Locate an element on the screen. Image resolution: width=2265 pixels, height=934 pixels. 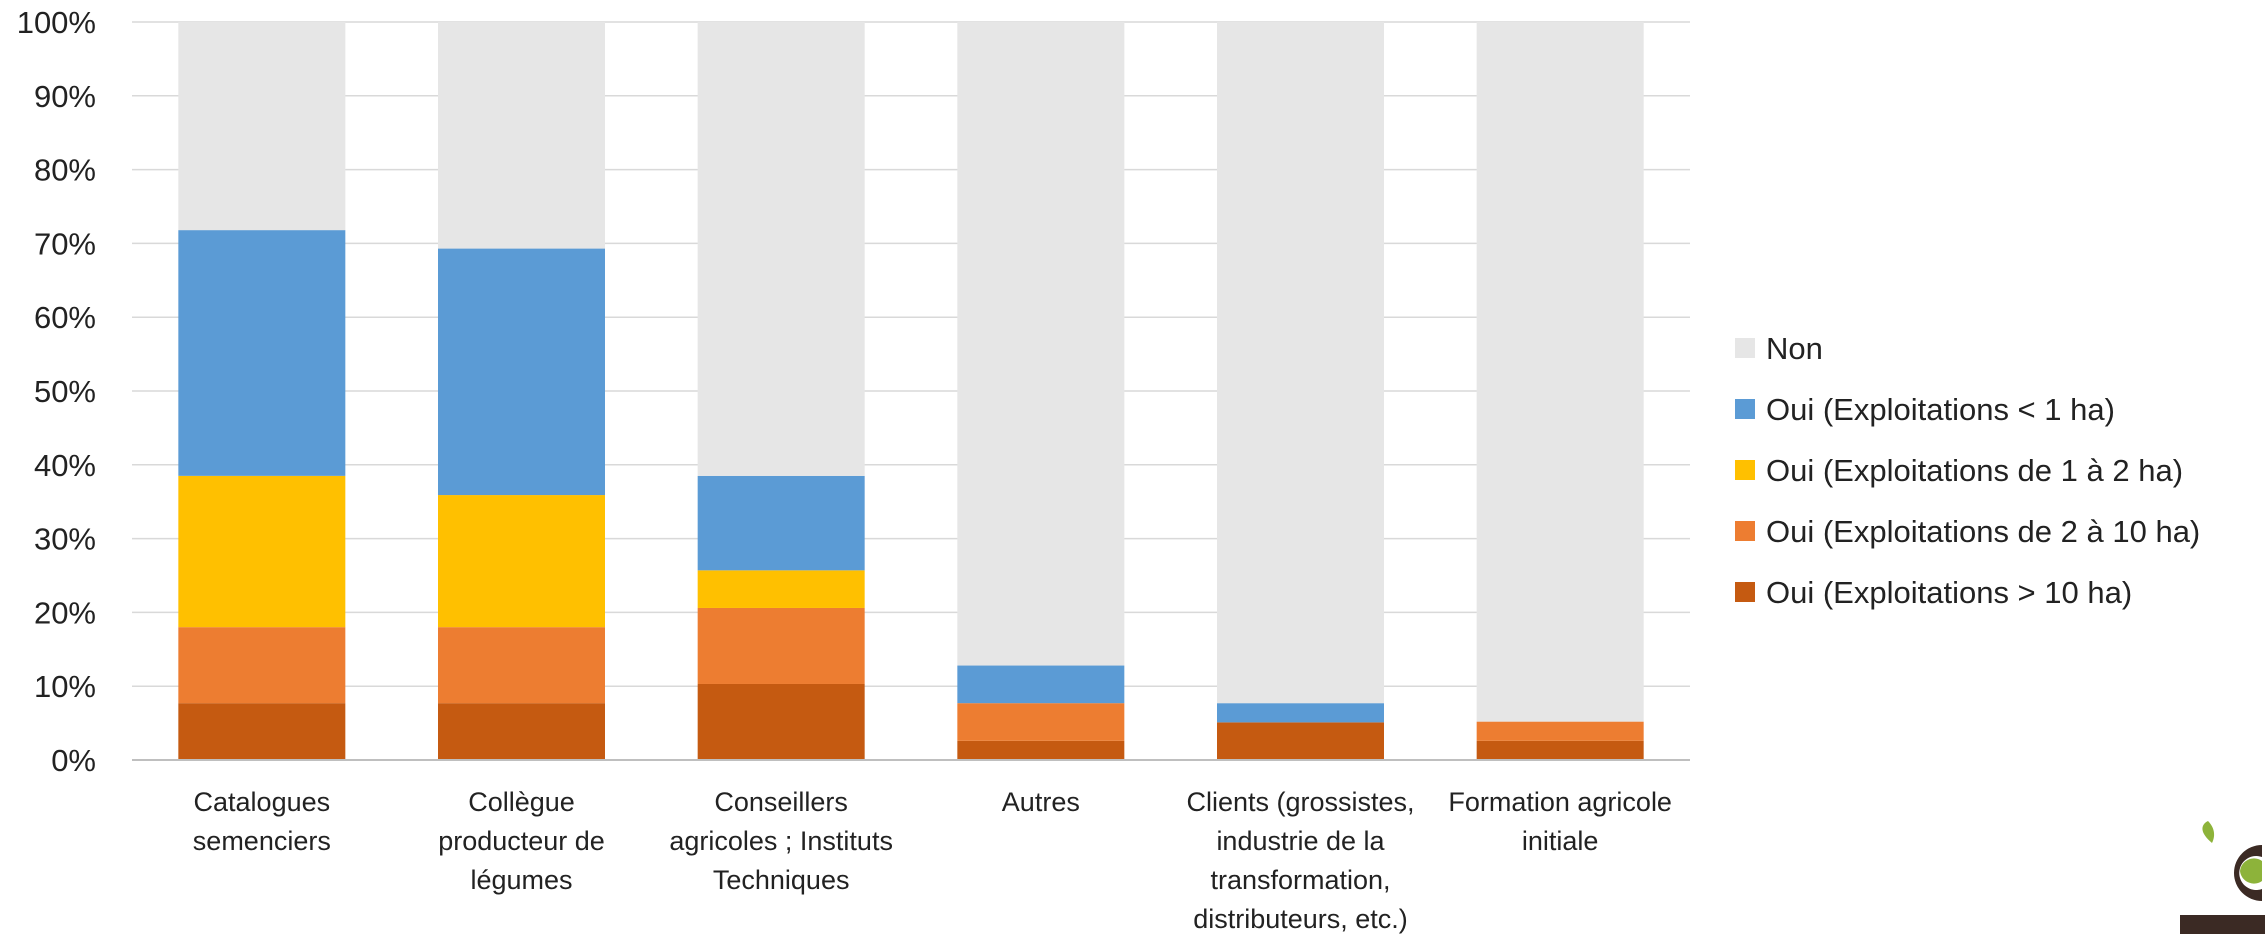
legend-label: Oui (Exploitations > 10 ha) is located at coordinates (1949, 592).